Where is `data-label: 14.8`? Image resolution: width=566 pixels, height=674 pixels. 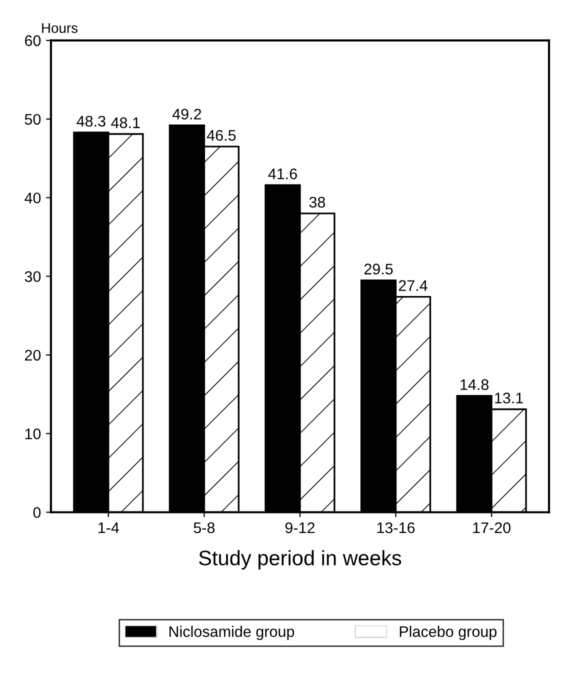
data-label: 14.8 is located at coordinates (474, 384).